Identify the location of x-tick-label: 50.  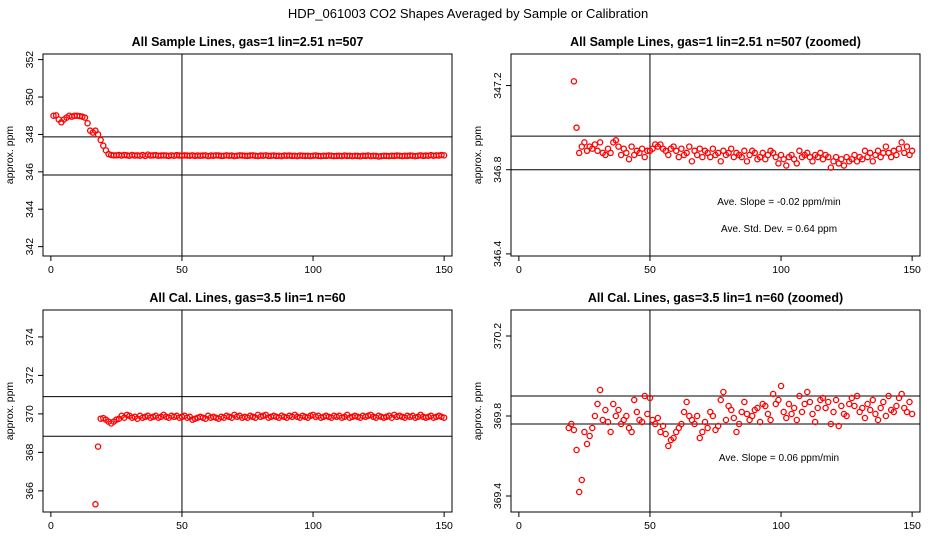
(182, 526).